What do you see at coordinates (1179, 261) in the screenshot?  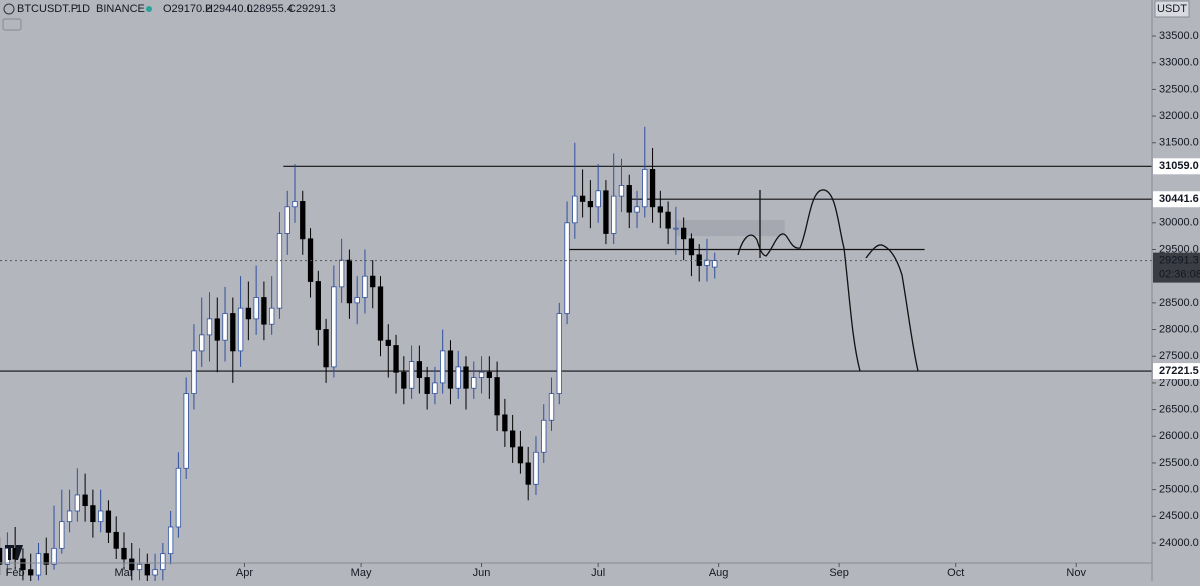 I see `last-price-label: 29291.3` at bounding box center [1179, 261].